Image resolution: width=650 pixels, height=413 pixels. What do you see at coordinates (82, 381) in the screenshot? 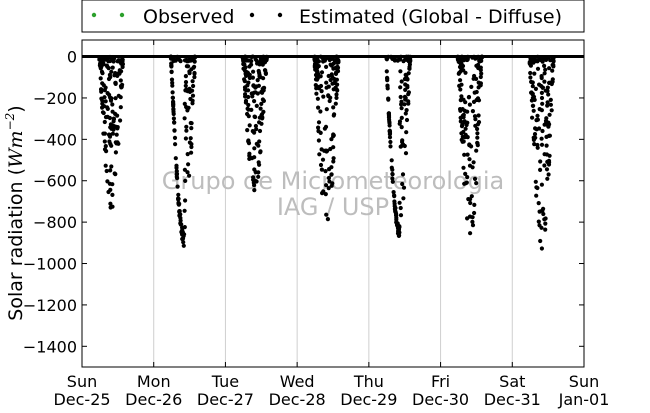
I see `x-tick-label-day: Sun` at bounding box center [82, 381].